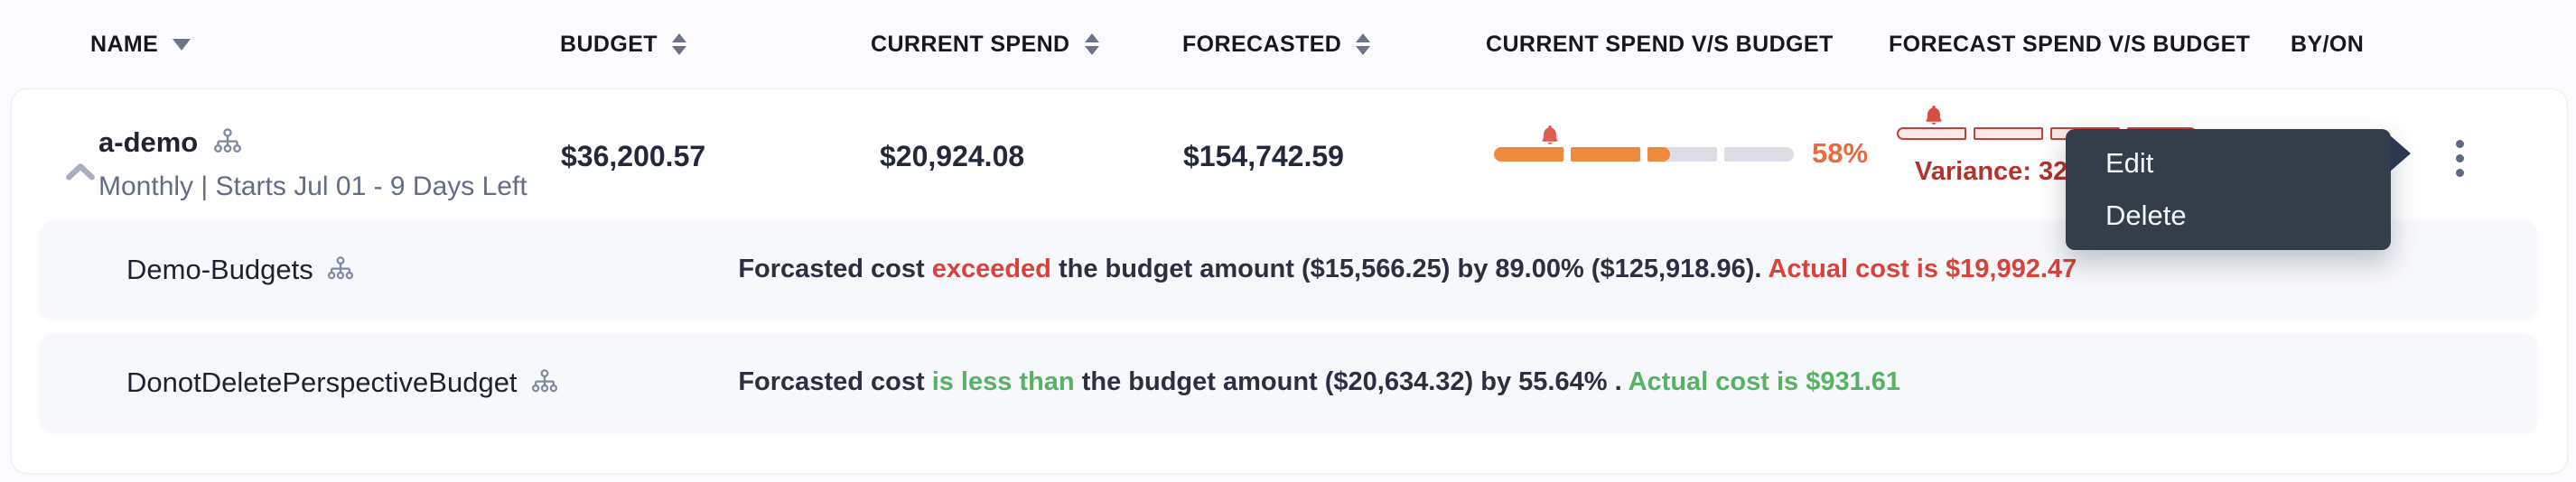 Image resolution: width=2576 pixels, height=482 pixels. Describe the element at coordinates (1840, 153) in the screenshot. I see `current-vs-budget-percent: 58%` at that location.